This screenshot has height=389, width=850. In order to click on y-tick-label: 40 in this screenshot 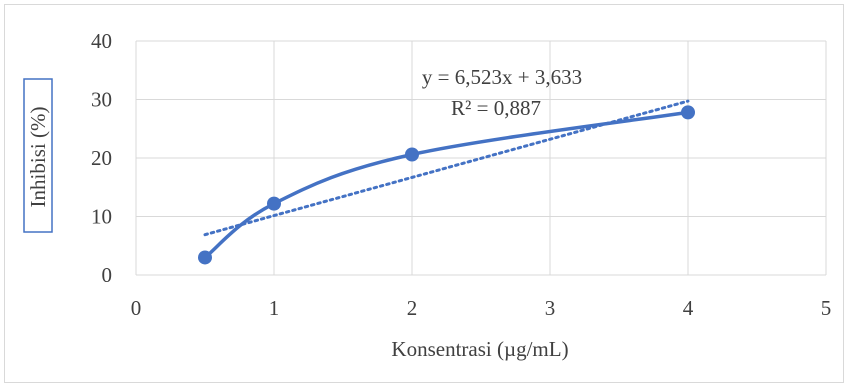, I will do `click(101, 41)`.